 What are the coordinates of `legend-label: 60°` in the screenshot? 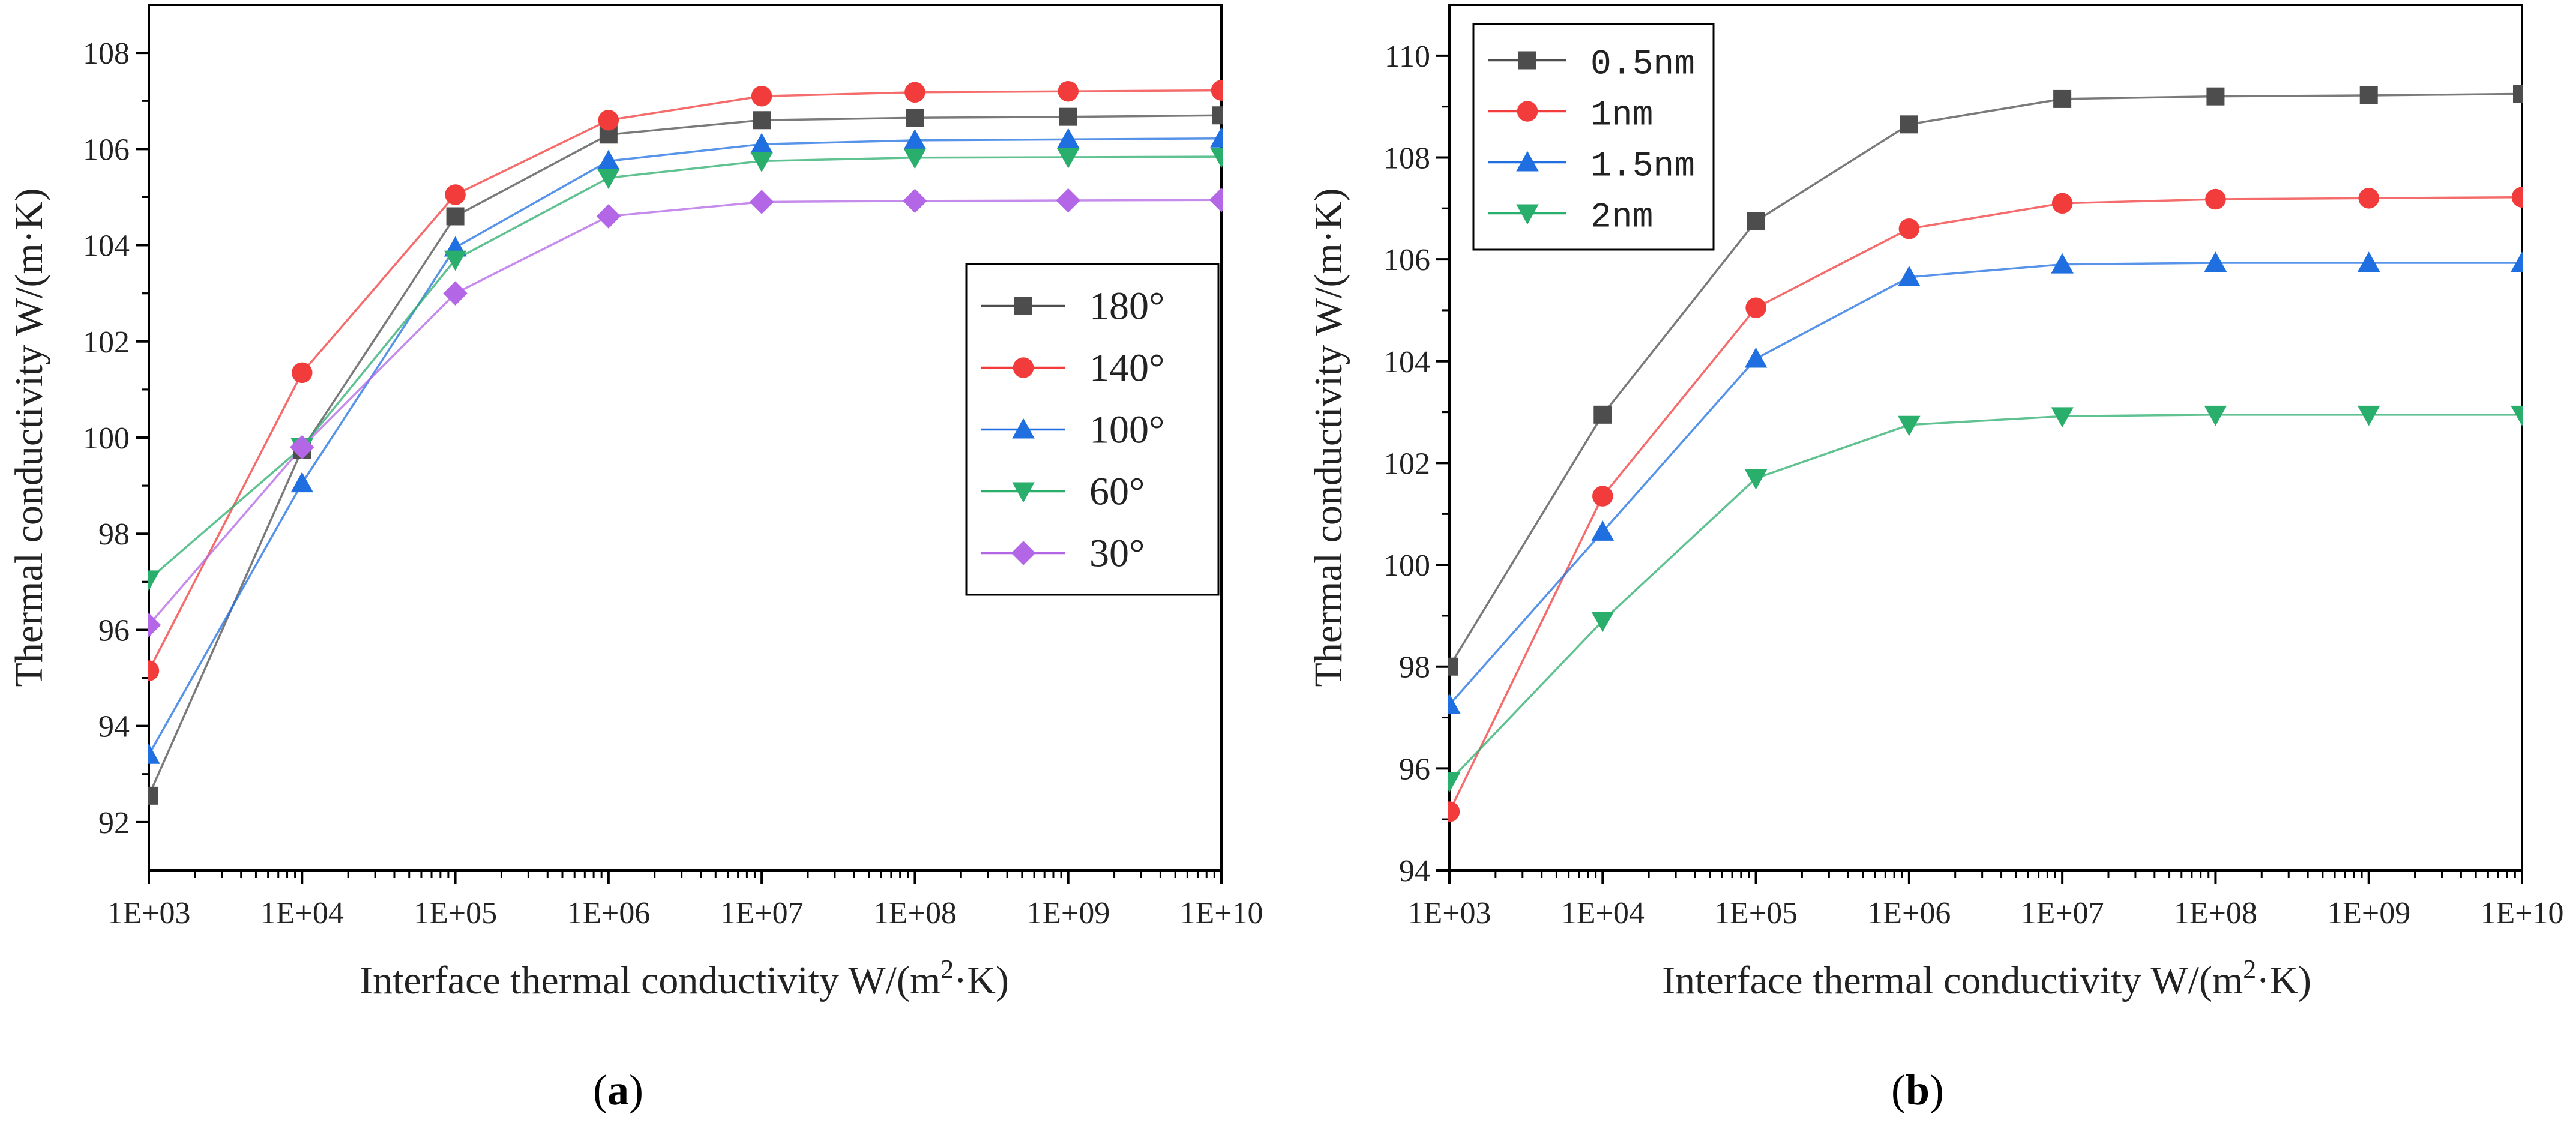 It's located at (1117, 492).